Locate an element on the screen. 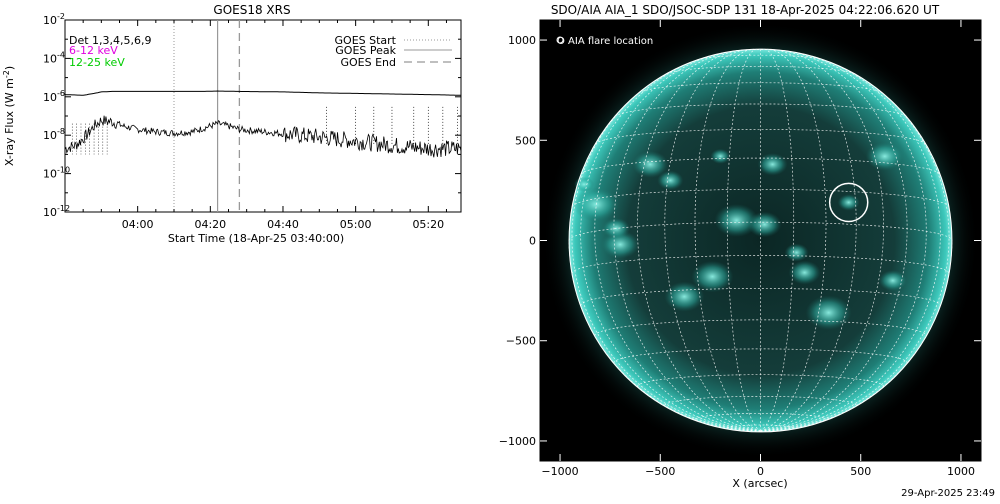 This screenshot has height=504, width=1000. det-label: Det 1,3,4,5,6,9 is located at coordinates (110, 40).